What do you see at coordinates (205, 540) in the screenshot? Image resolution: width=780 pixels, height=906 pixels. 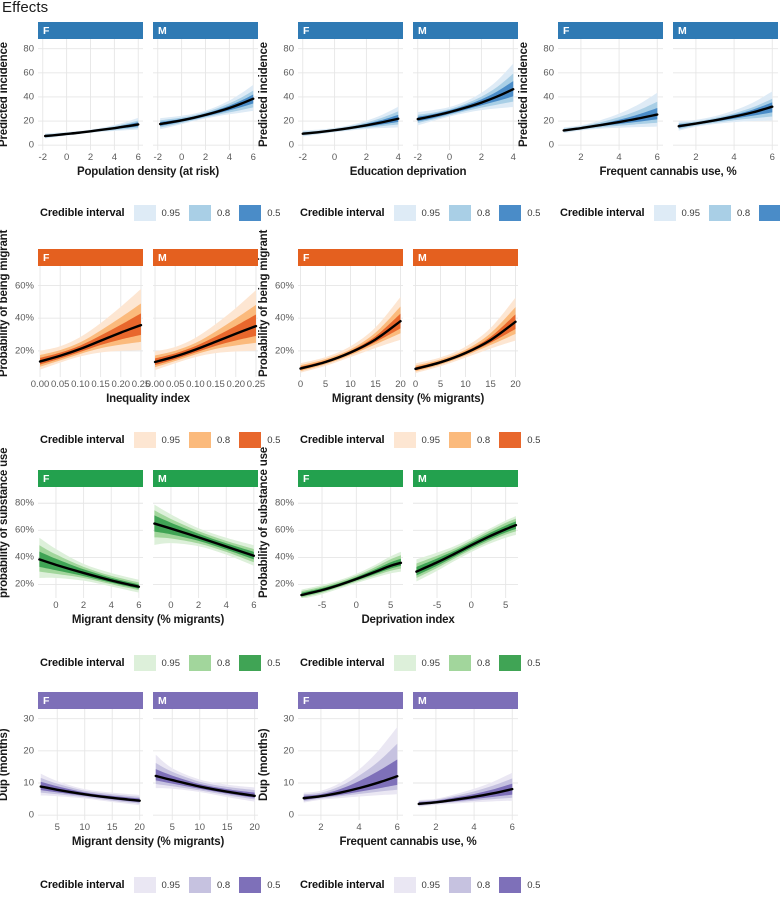 I see `facet-panel-male: M 0 2 4 6` at bounding box center [205, 540].